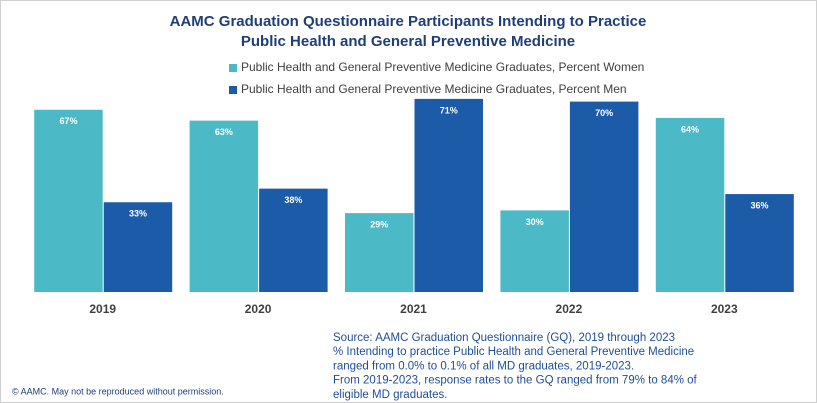 The image size is (817, 403). What do you see at coordinates (258, 309) in the screenshot?
I see `x-tick-label: 2020` at bounding box center [258, 309].